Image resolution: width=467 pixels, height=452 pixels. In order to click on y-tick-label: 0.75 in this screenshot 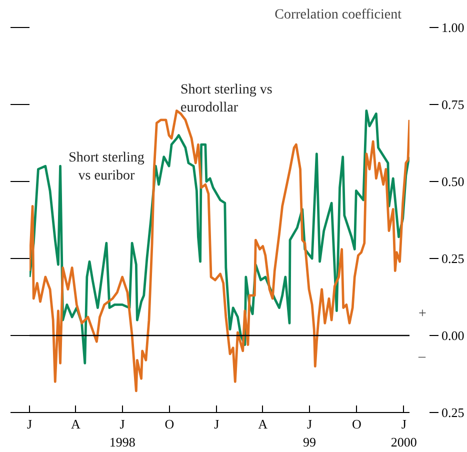, I will do `click(453, 104)`.